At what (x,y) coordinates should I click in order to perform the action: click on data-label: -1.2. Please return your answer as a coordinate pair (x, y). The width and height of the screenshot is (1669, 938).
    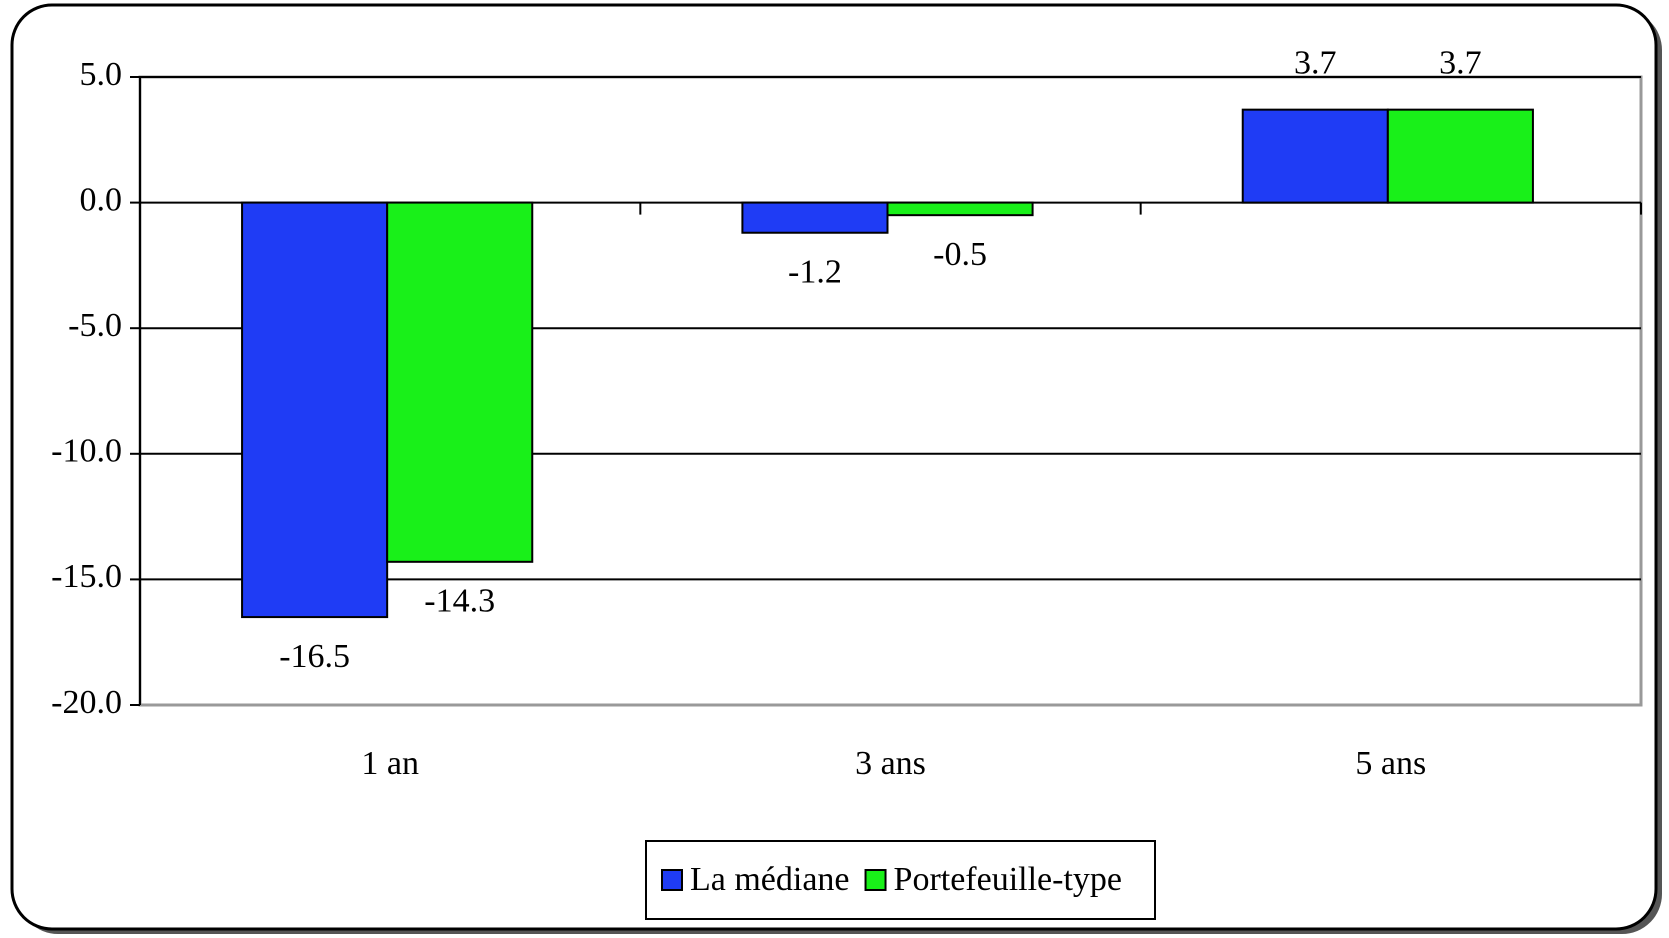
    Looking at the image, I should click on (815, 272).